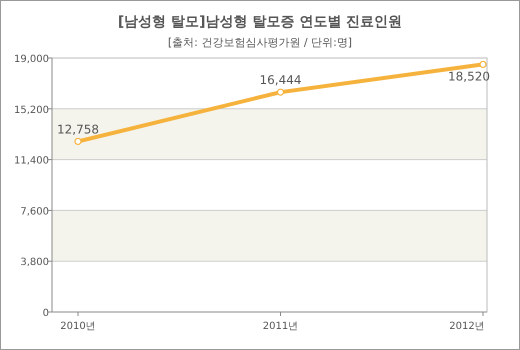 This screenshot has width=520, height=350. Describe the element at coordinates (260, 42) in the screenshot. I see `chart-subtitle: [출처: 건강보험심사평가원 / 단위:명]` at that location.